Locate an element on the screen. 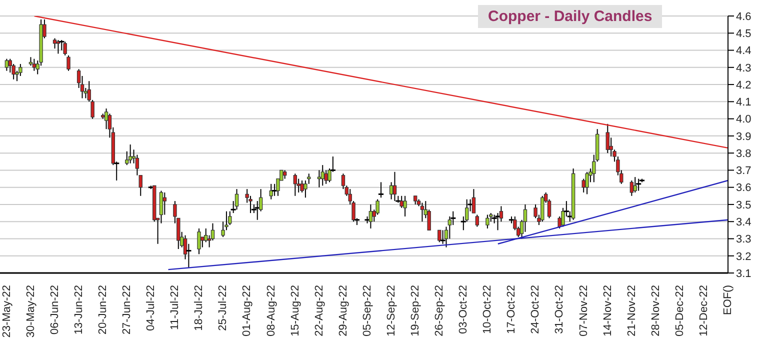  y-tick-label: 4.6 is located at coordinates (744, 16).